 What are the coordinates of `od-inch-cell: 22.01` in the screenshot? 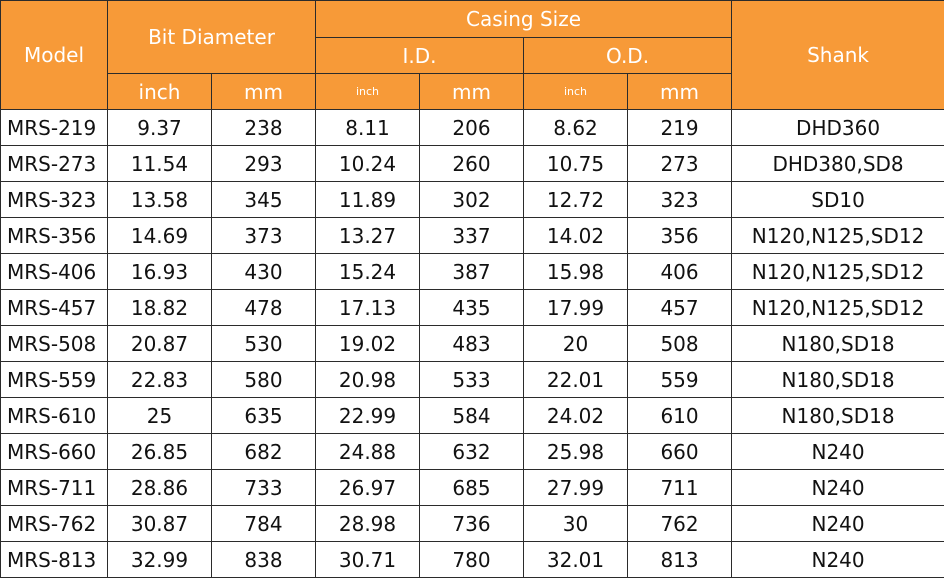 It's located at (576, 379).